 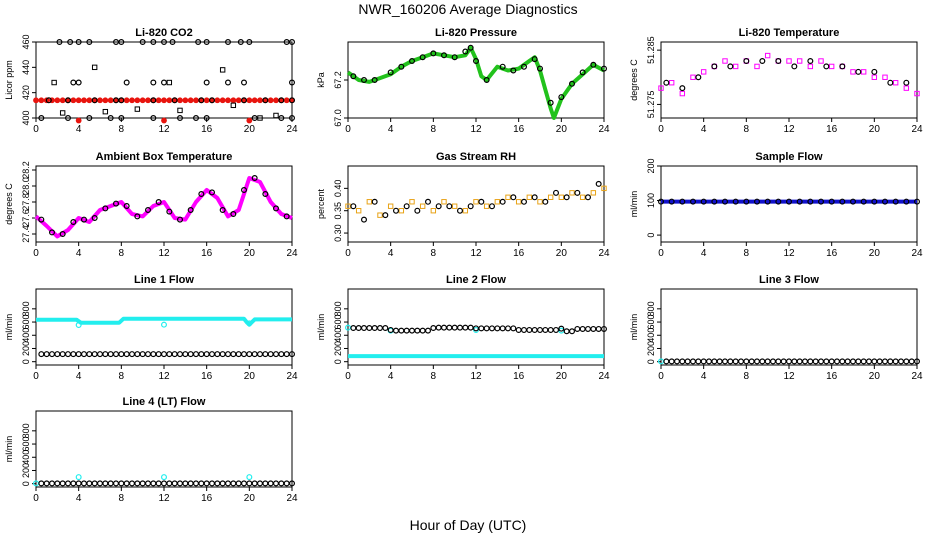 What do you see at coordinates (651, 235) in the screenshot?
I see `y-tick-label: 0` at bounding box center [651, 235].